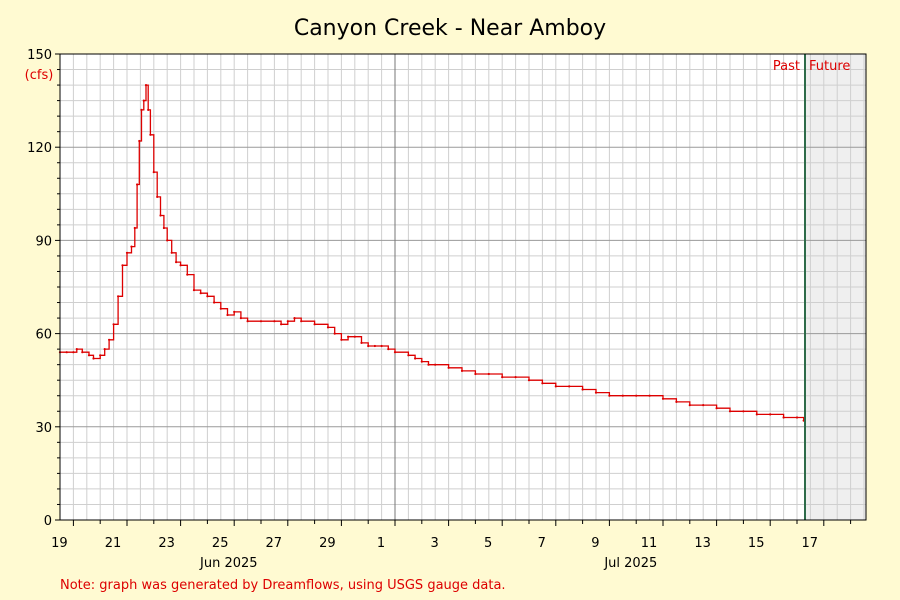 The height and width of the screenshot is (600, 900). What do you see at coordinates (381, 543) in the screenshot?
I see `x-tick-label: 1` at bounding box center [381, 543].